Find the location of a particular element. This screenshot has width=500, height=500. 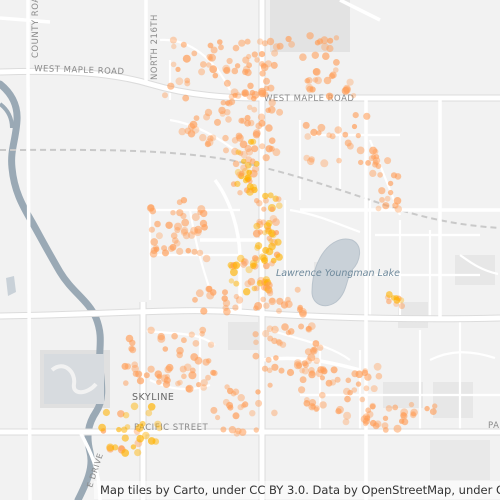

county-road is located at coordinates (29, 250).